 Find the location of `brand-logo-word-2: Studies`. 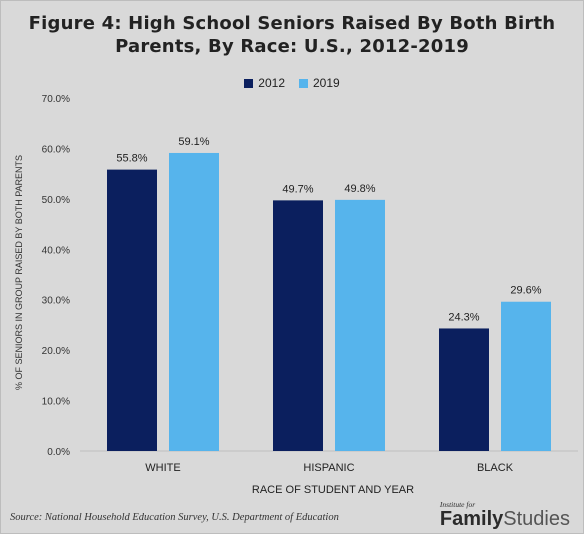

brand-logo-word-2: Studies is located at coordinates (536, 519).